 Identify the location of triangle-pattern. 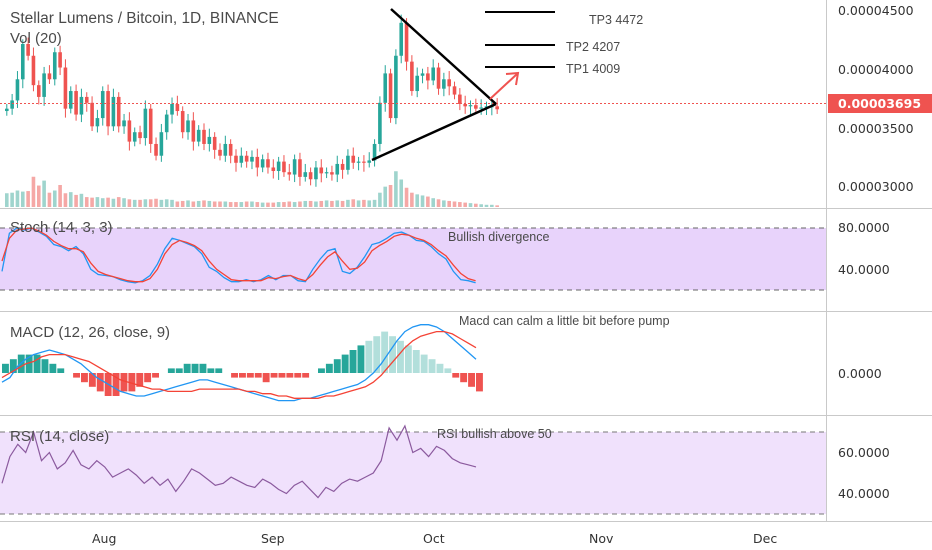
(434, 85).